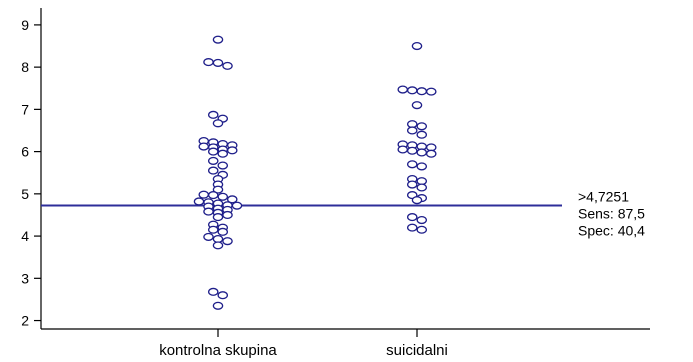  I want to click on cutoff-annotation-line: Spec: 40,4, so click(611, 230).